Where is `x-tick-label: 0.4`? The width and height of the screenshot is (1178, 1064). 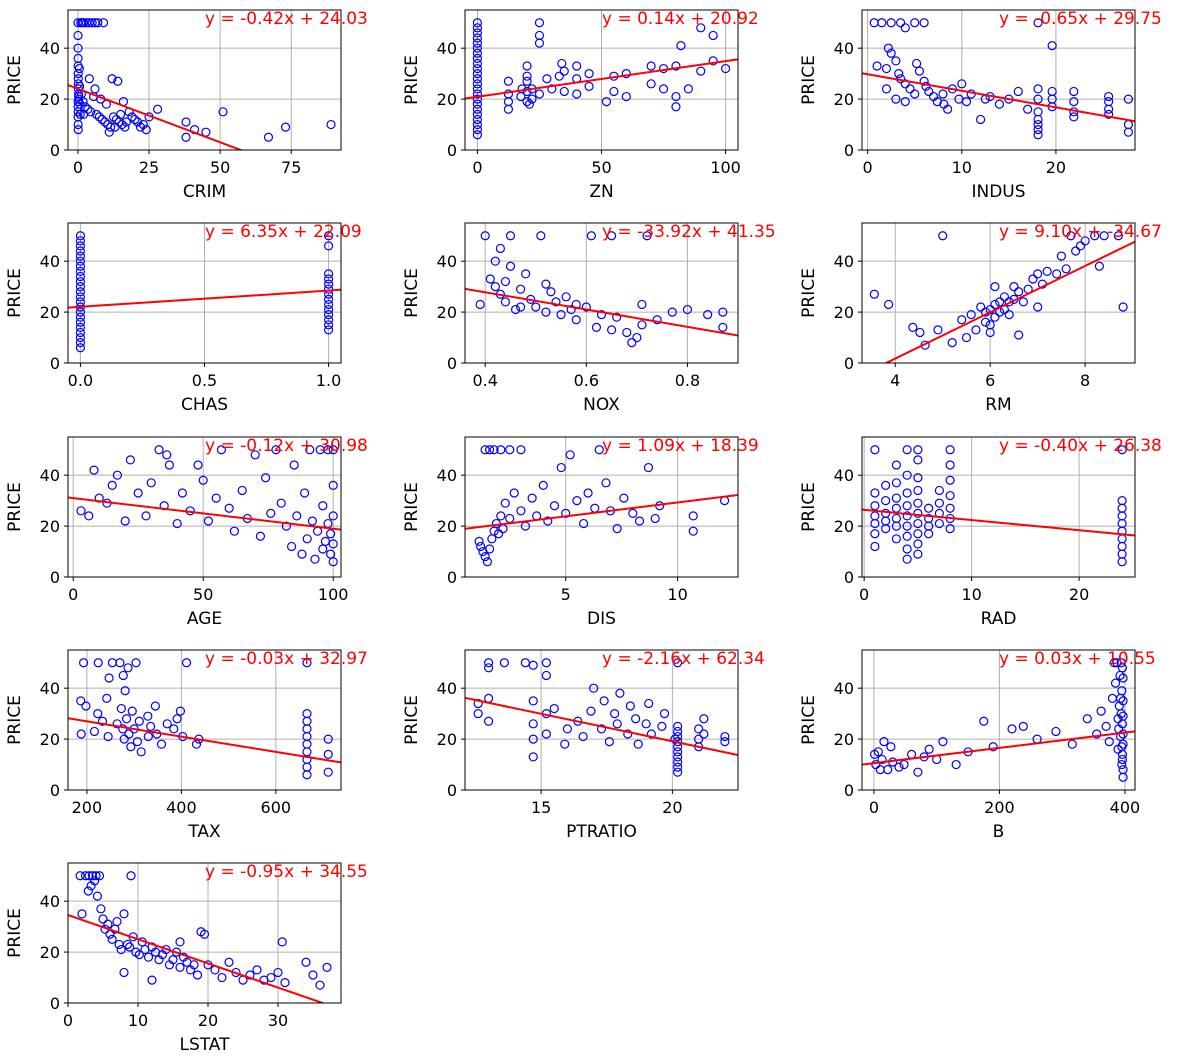 x-tick-label: 0.4 is located at coordinates (484, 380).